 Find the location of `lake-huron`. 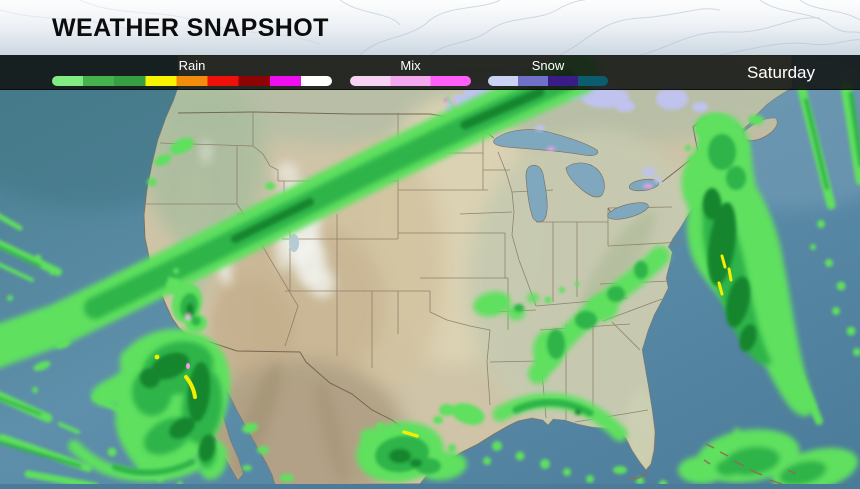

lake-huron is located at coordinates (585, 180).